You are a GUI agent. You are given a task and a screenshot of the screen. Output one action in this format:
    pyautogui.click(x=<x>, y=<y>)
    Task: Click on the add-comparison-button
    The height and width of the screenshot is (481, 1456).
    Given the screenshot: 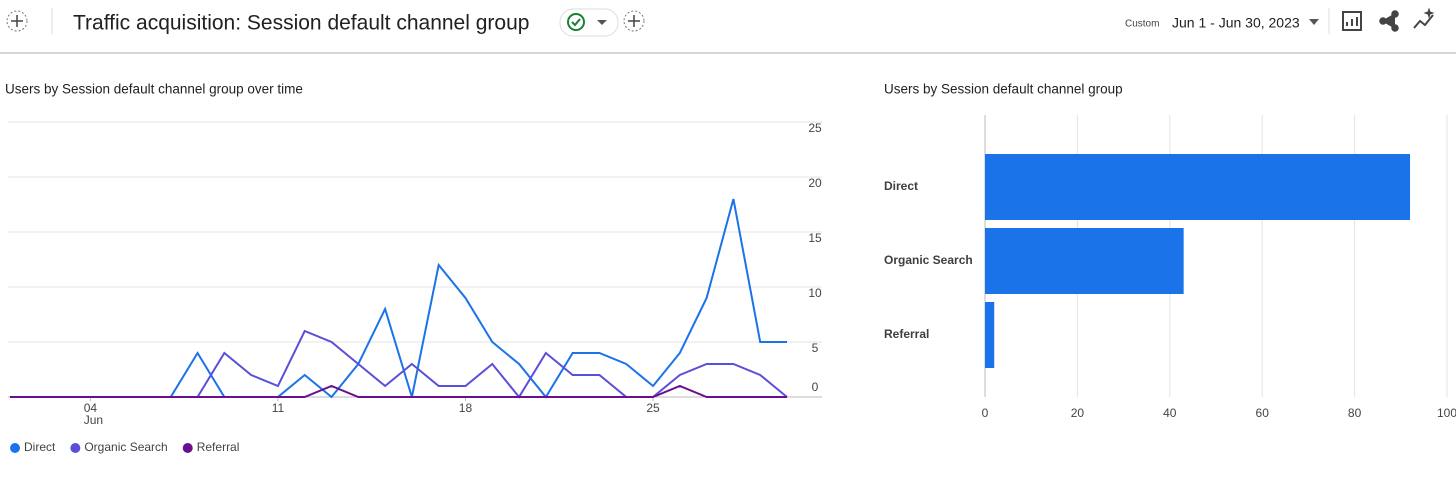 What is the action you would take?
    pyautogui.click(x=17, y=21)
    